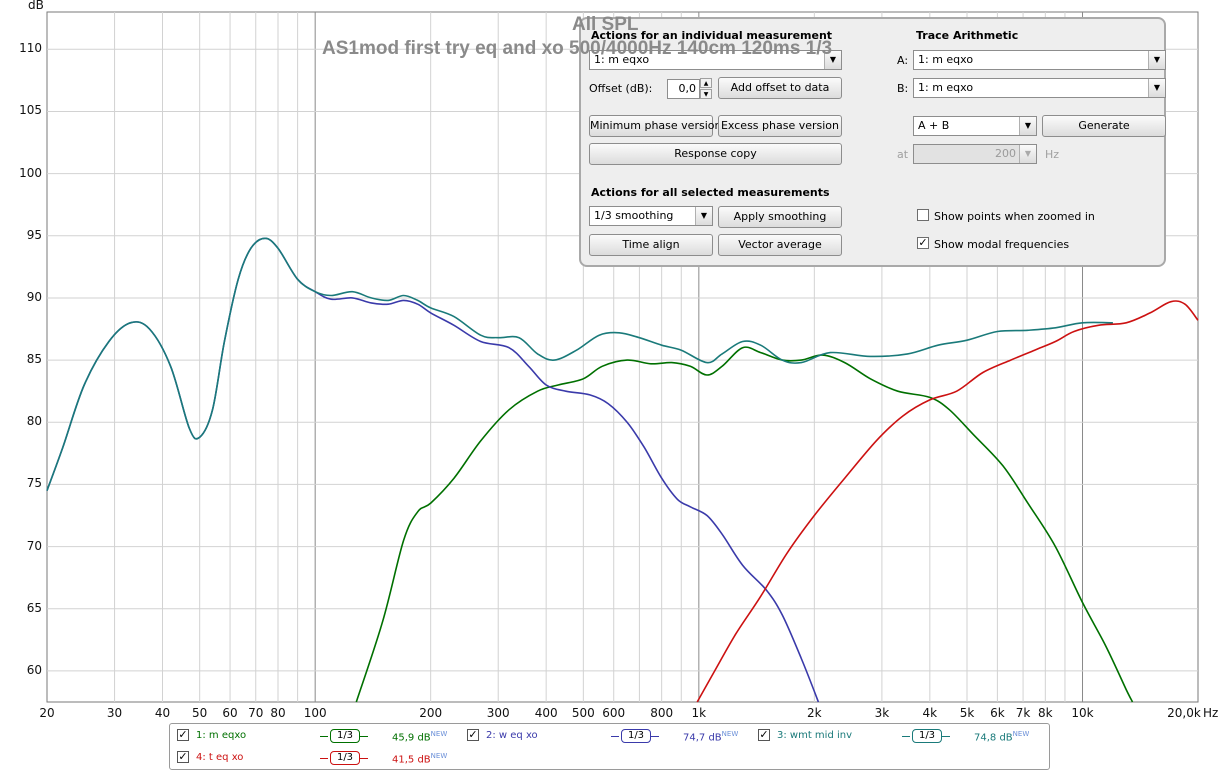 This screenshot has height=772, width=1220. What do you see at coordinates (636, 736) in the screenshot?
I see `smoothing-badge-2: 1/3` at bounding box center [636, 736].